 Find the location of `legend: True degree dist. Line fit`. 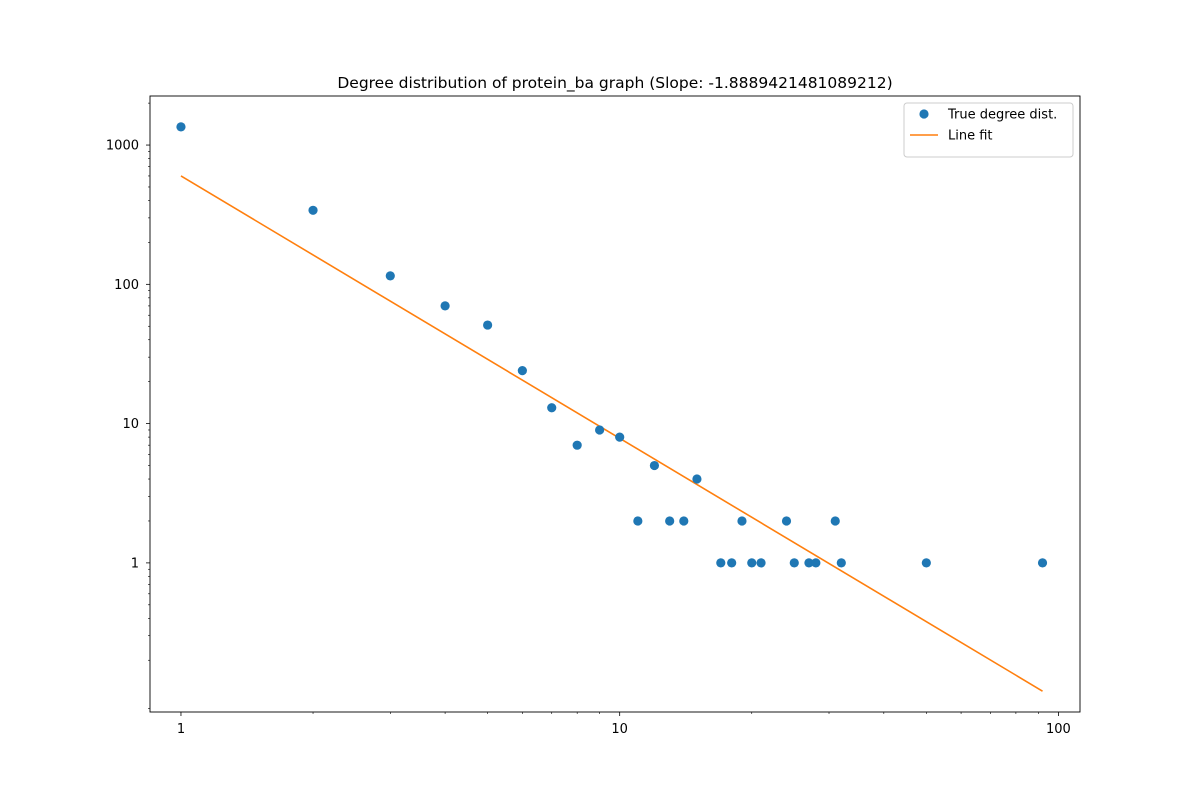

legend: True degree dist. Line fit is located at coordinates (988, 130).